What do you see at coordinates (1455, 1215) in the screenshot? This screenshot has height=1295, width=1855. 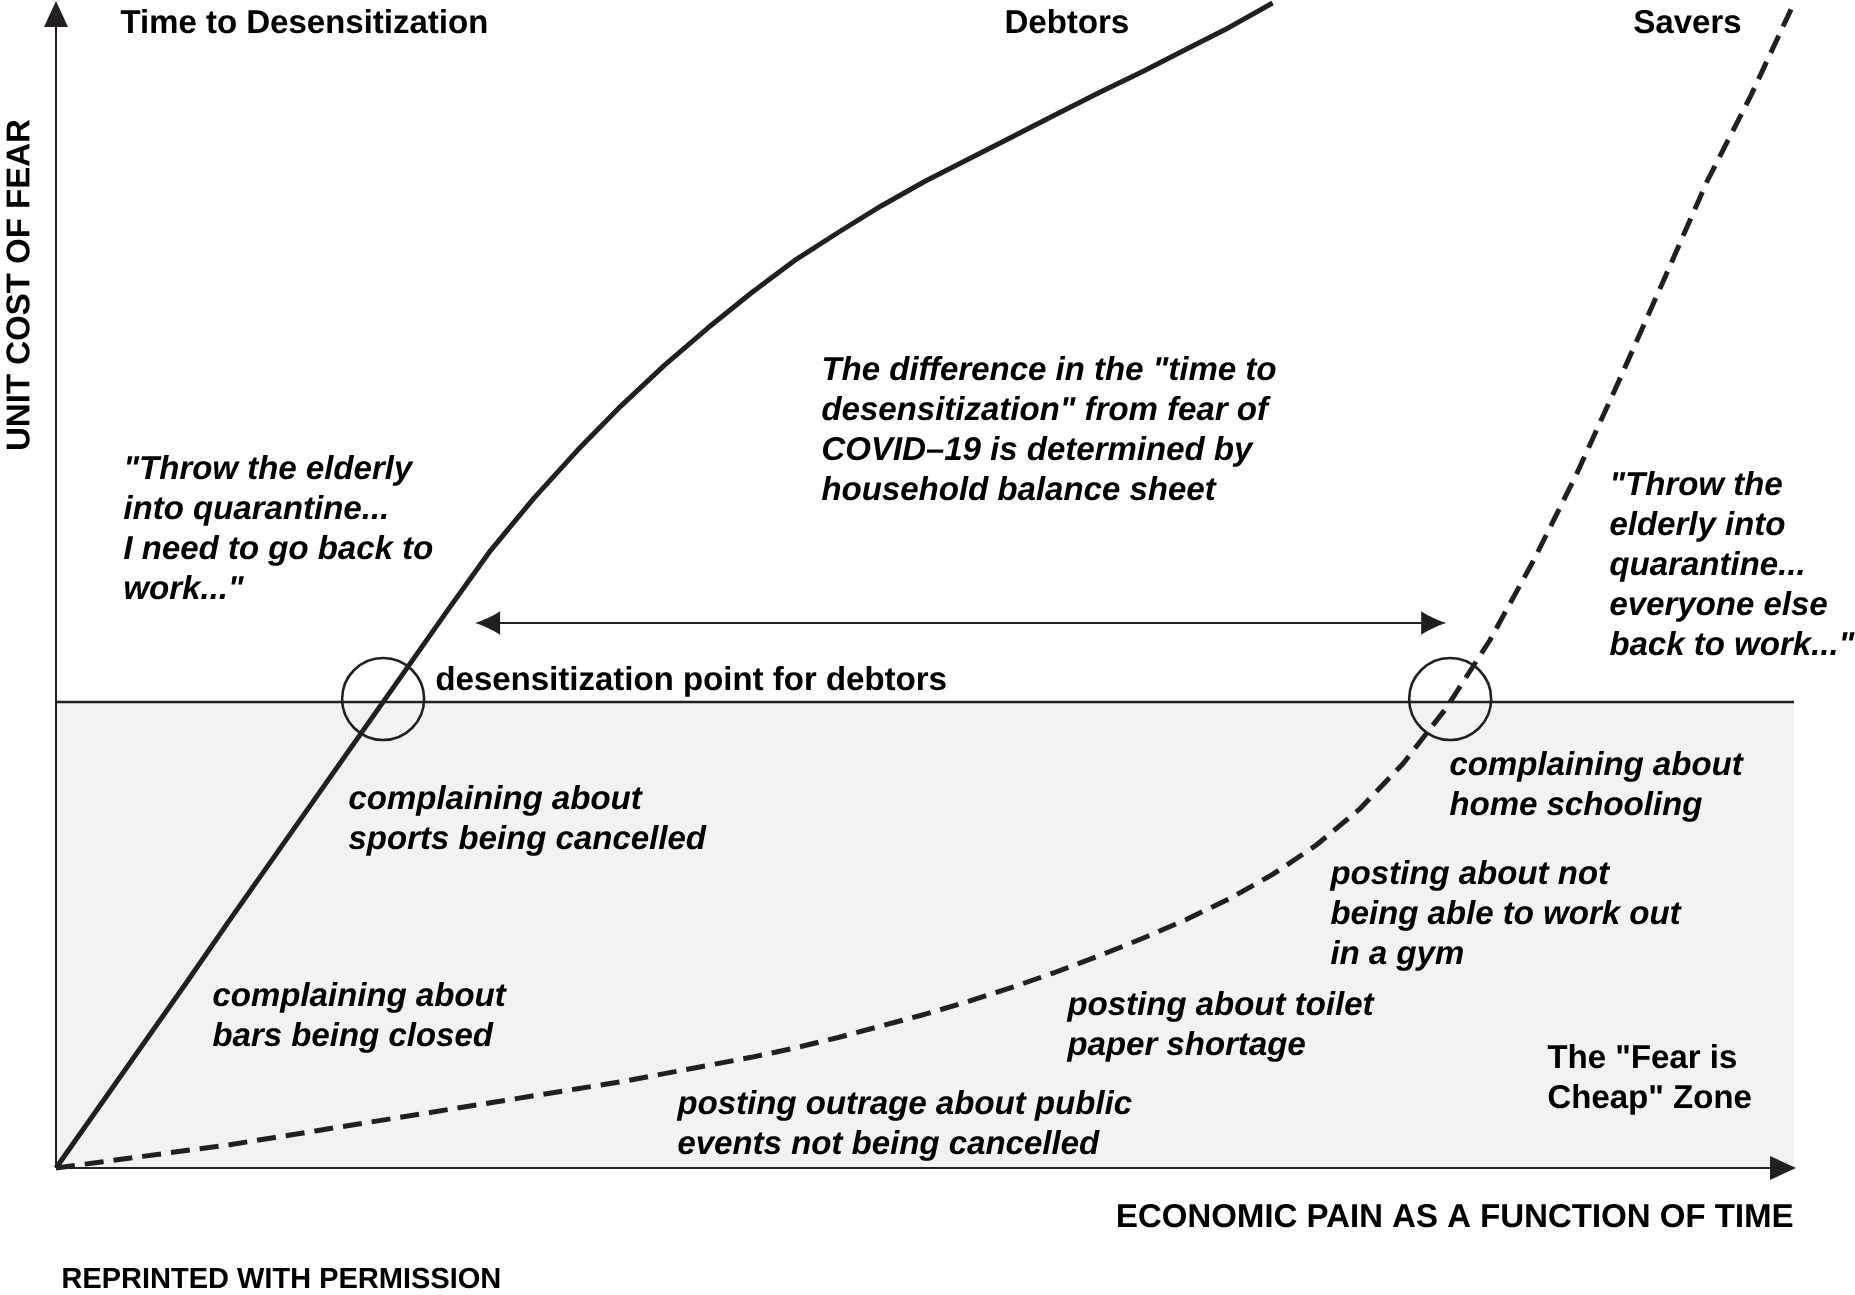 I see `x-axis-title: ECONOMIC PAIN AS A FUNCTION OF TIME` at bounding box center [1455, 1215].